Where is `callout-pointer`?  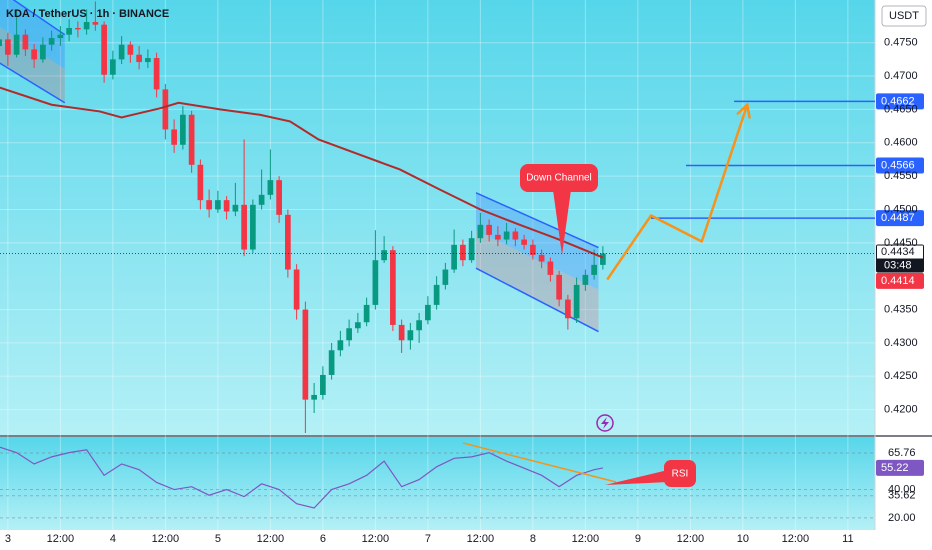 callout-pointer is located at coordinates (562, 222).